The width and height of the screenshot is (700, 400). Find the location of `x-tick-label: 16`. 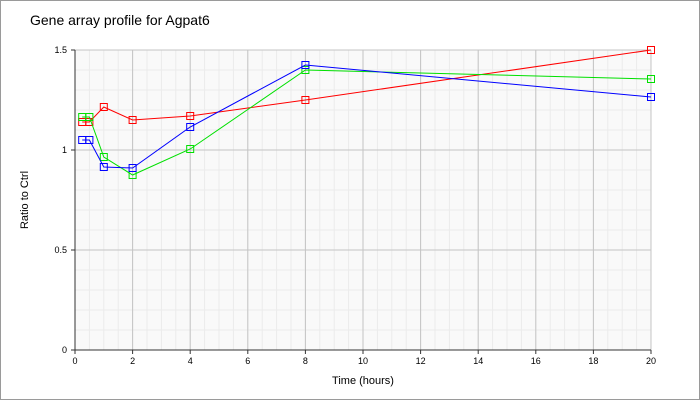

x-tick-label: 16 is located at coordinates (536, 361).